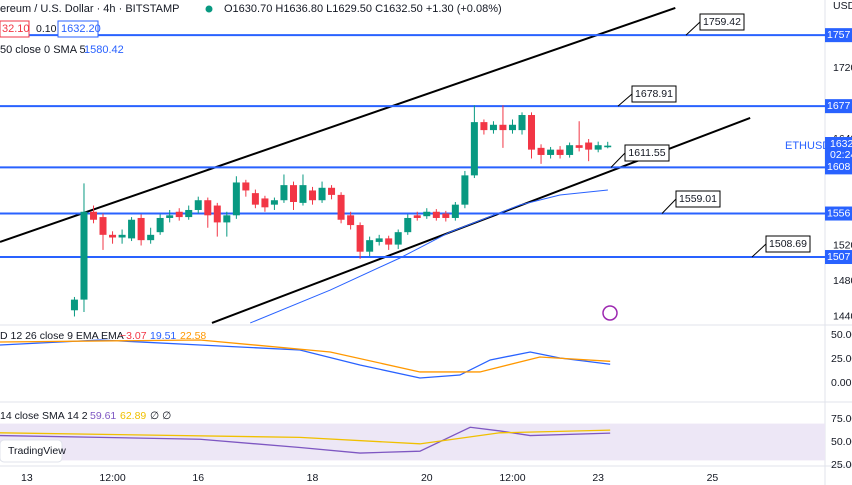  I want to click on currency: USD, so click(842, 6).